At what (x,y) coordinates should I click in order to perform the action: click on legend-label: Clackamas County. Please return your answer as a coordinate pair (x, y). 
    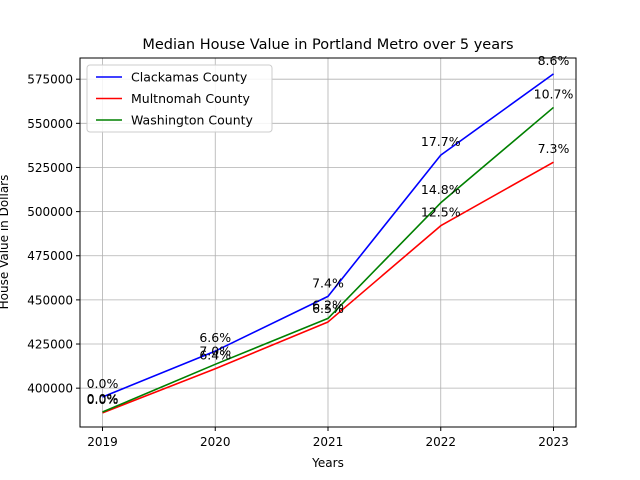
    Looking at the image, I should click on (189, 77).